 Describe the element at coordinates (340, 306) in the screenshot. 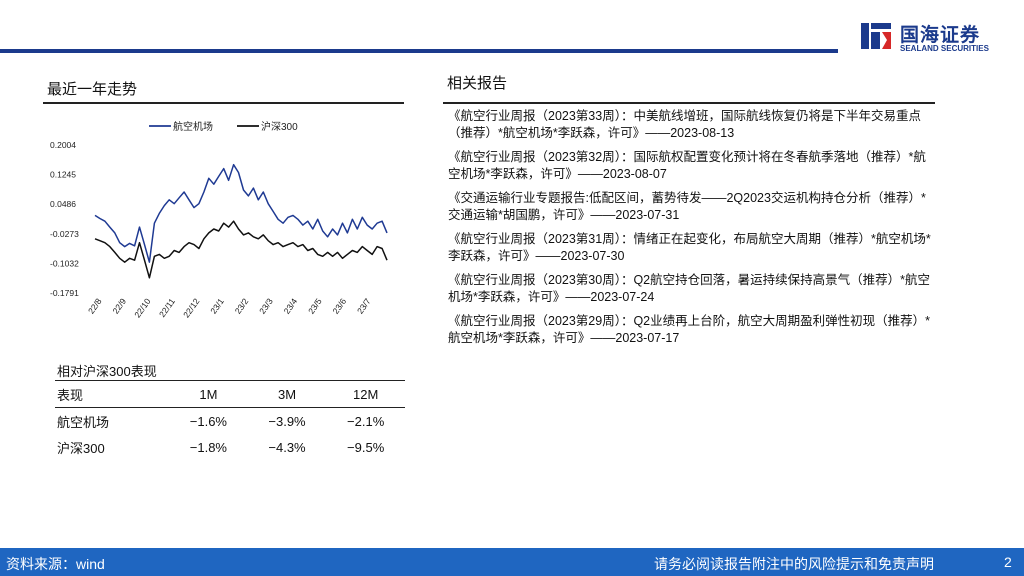

I see `x-tick-label: 23/6` at that location.